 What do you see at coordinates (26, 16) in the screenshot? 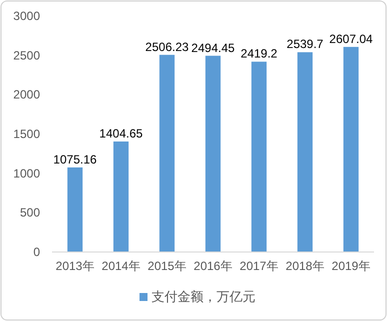
I see `y-tick-label: 3000` at bounding box center [26, 16].